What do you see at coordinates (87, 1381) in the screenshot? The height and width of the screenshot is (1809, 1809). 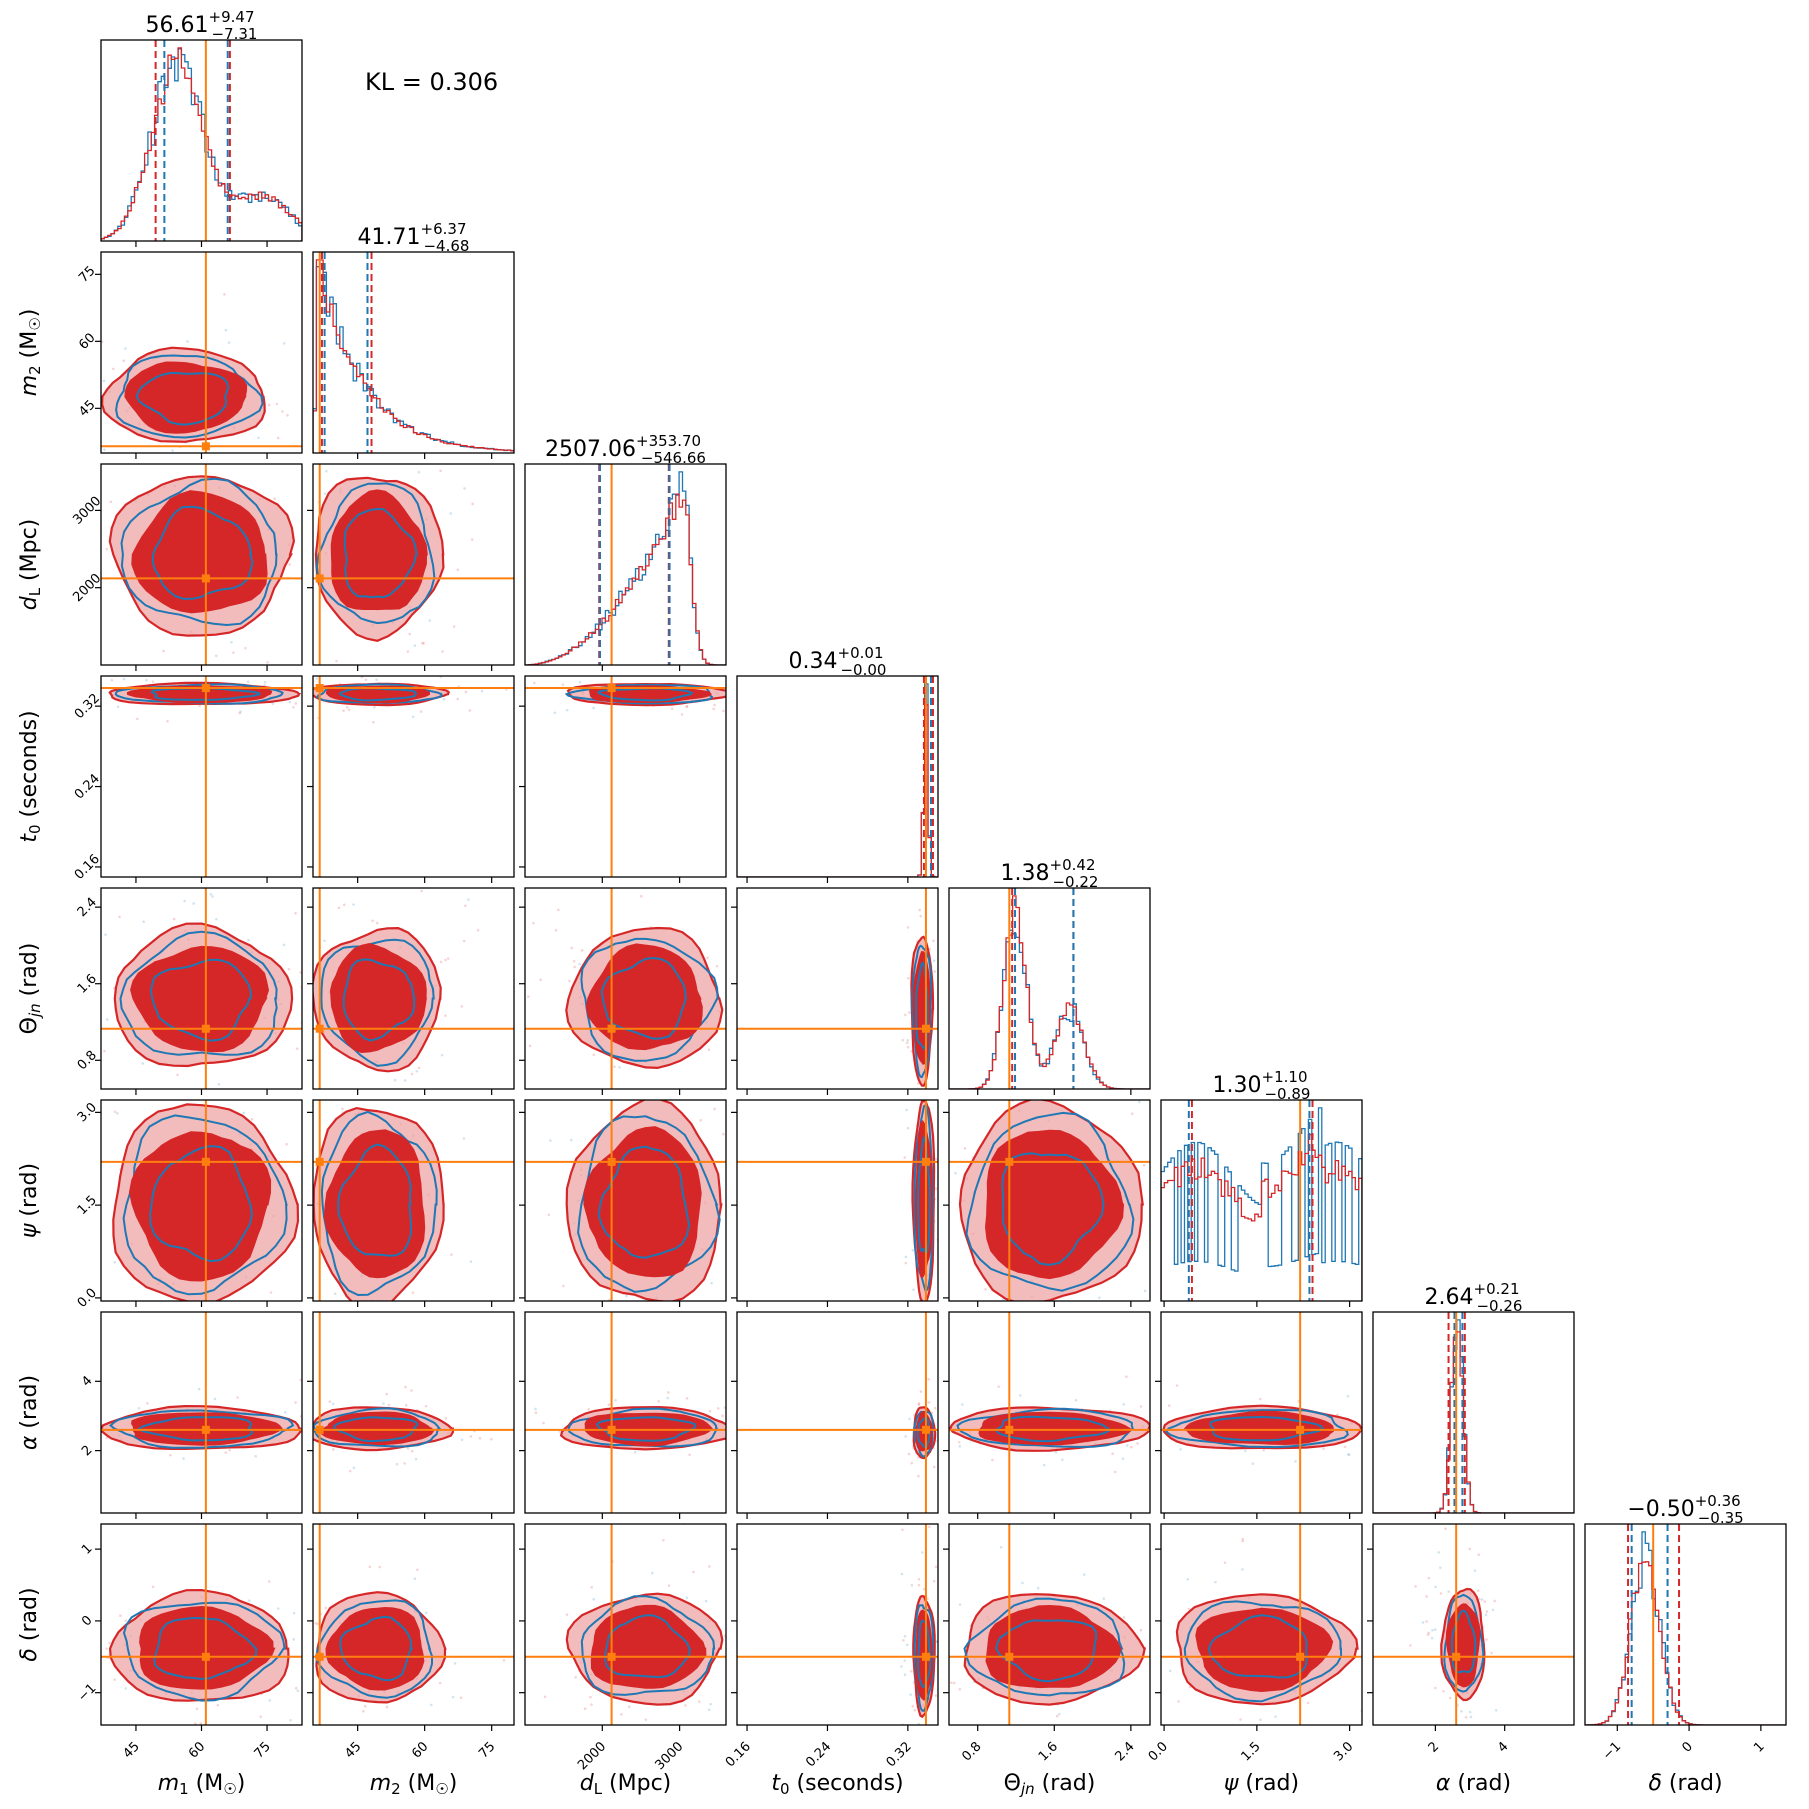 I see `y-tick-label: 4` at bounding box center [87, 1381].